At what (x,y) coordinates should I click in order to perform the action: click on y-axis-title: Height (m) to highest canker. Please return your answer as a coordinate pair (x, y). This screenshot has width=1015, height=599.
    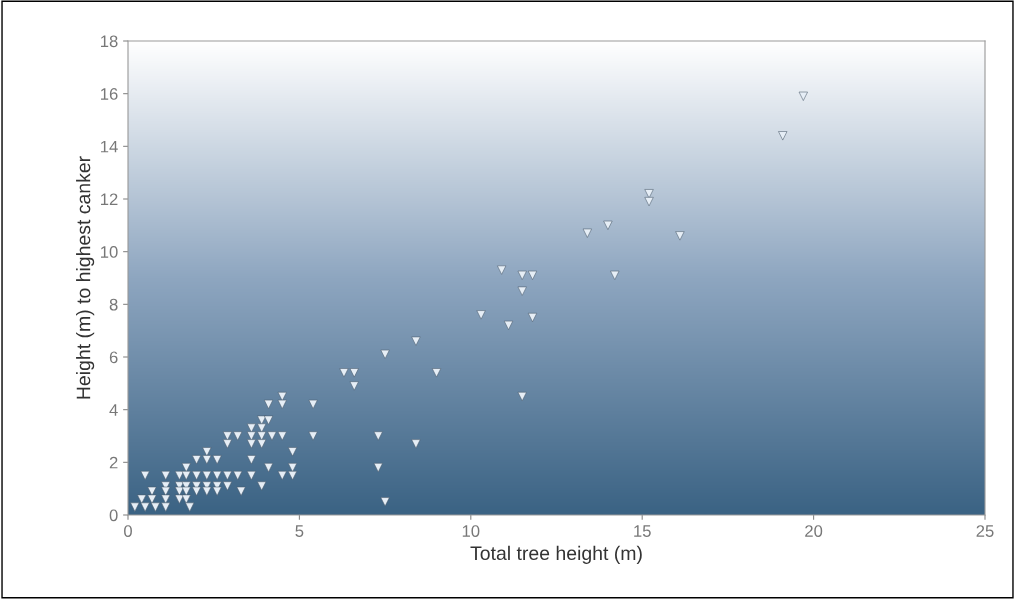
    Looking at the image, I should click on (85, 277).